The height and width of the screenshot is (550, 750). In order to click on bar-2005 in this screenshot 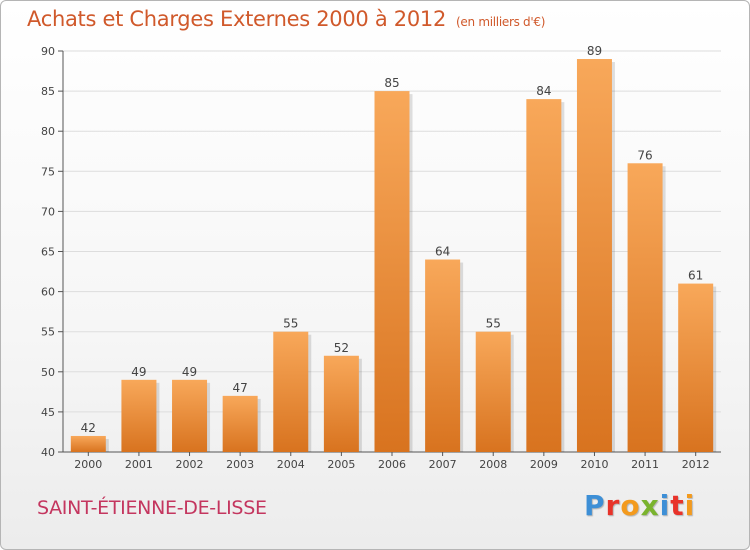, I will do `click(341, 403)`.